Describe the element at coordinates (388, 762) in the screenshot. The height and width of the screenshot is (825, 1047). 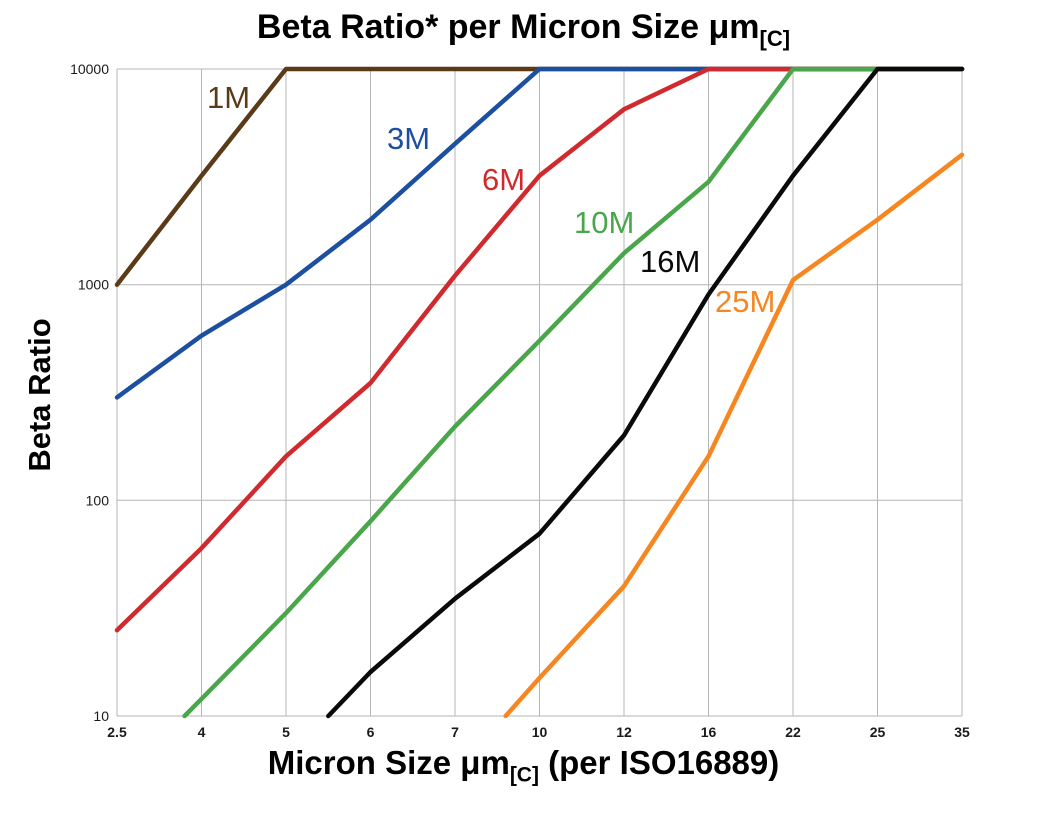
I see `x-axis-label-pre: Micron Size μm` at that location.